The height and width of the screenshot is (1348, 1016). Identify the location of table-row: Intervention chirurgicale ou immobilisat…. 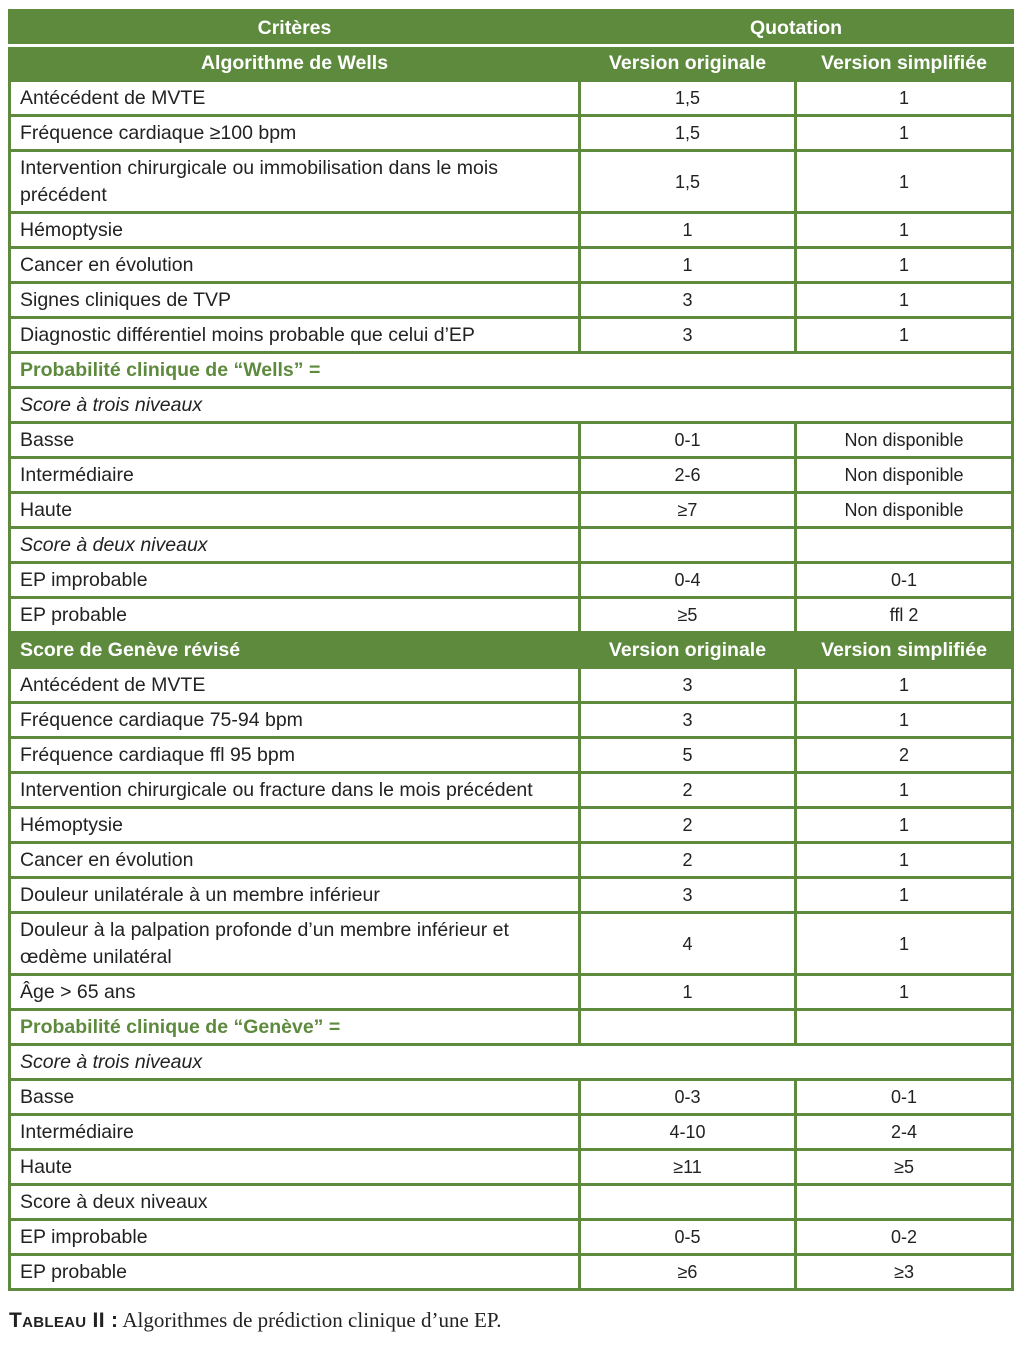
(511, 181).